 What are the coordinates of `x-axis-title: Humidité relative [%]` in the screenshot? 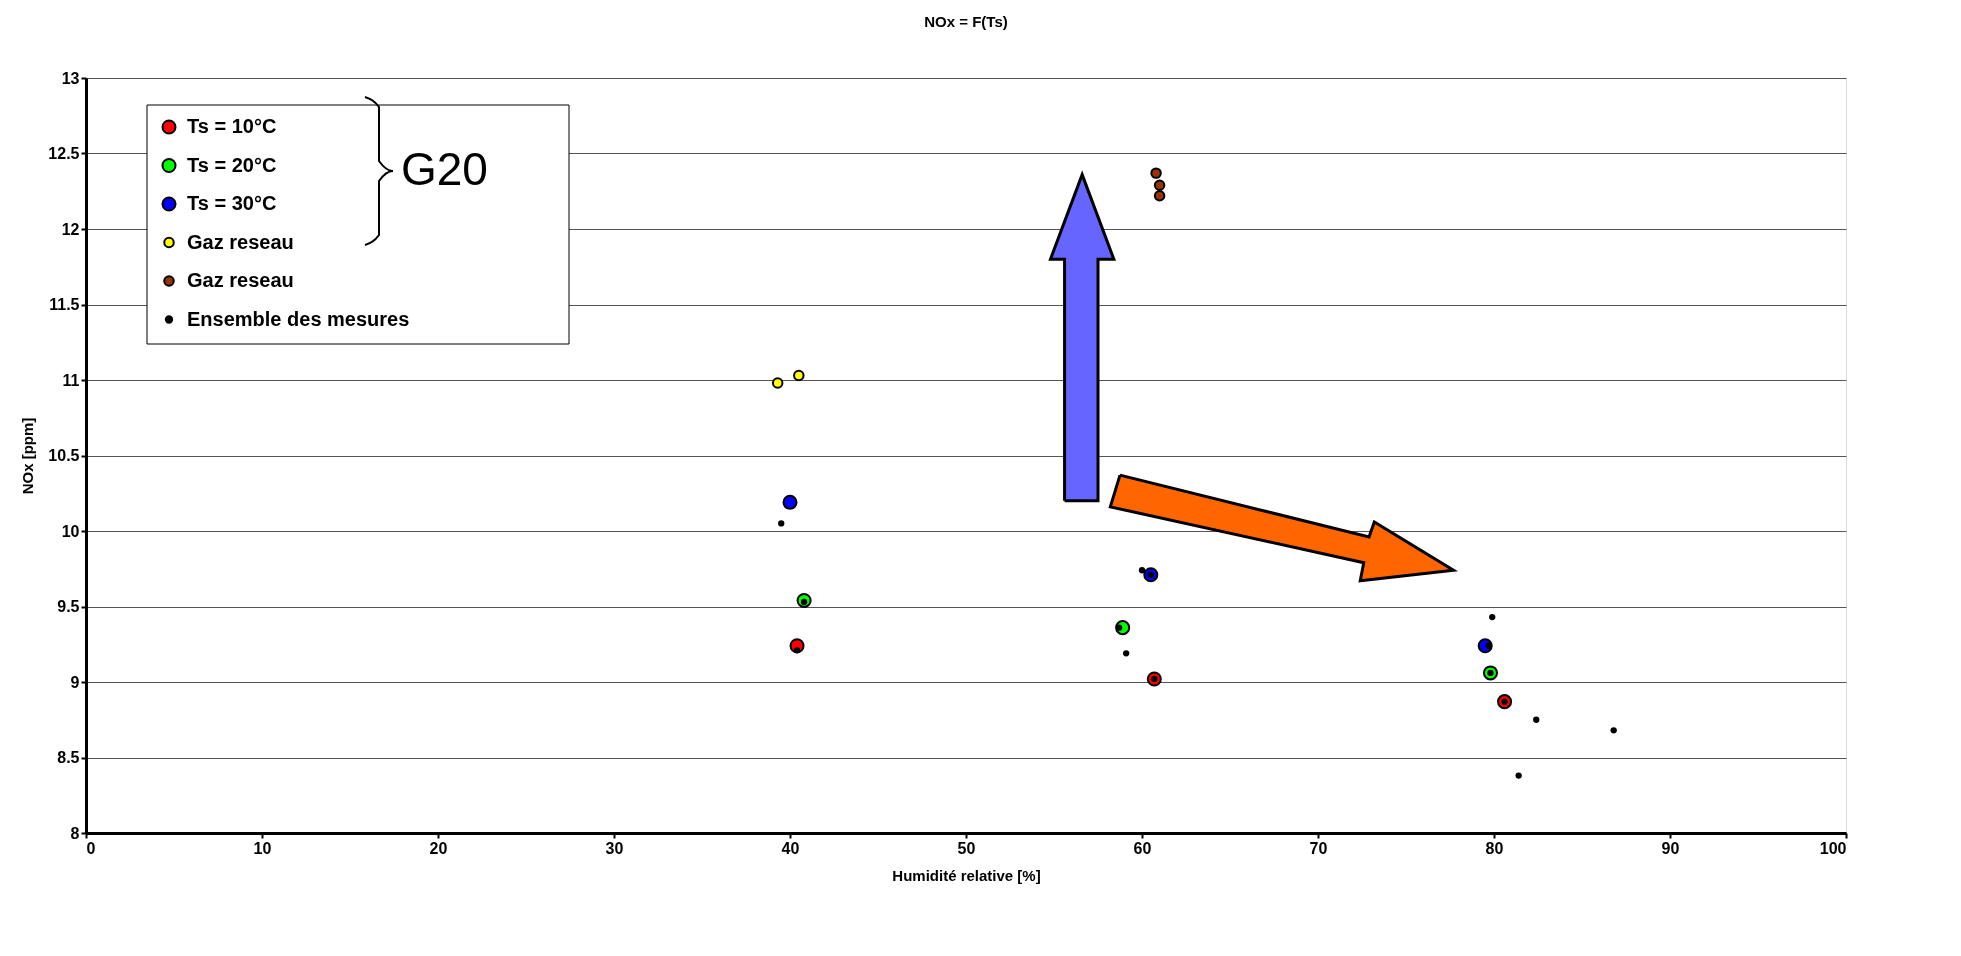 It's located at (966, 875).